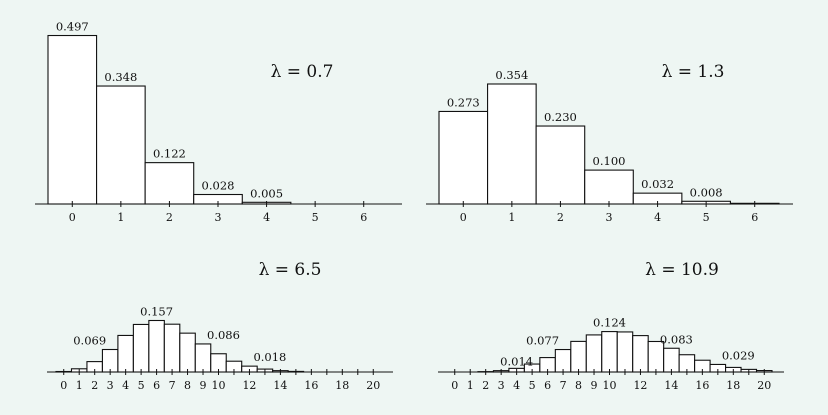 The width and height of the screenshot is (828, 415). Describe the element at coordinates (609, 323) in the screenshot. I see `data-label-10: 0.124` at that location.